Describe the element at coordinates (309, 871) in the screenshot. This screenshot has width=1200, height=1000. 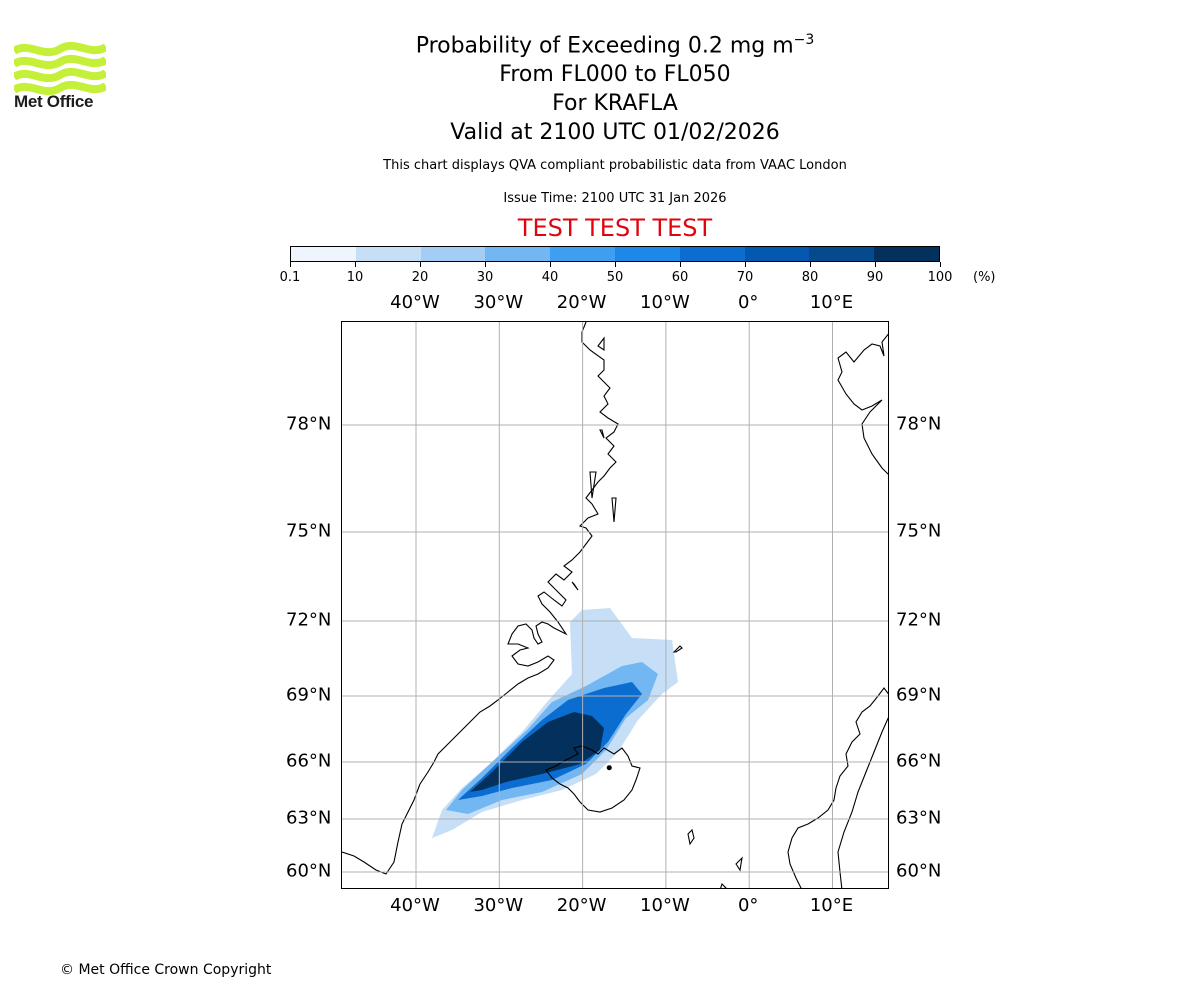
I see `latitude-label-left: 60°N` at that location.